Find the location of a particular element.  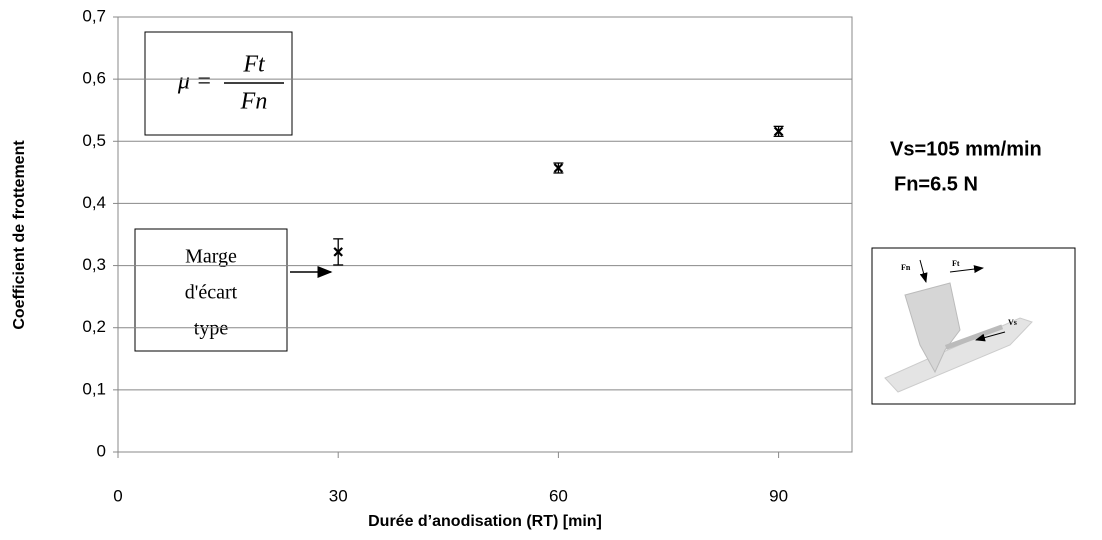

x-tick-label: 90 is located at coordinates (778, 495).